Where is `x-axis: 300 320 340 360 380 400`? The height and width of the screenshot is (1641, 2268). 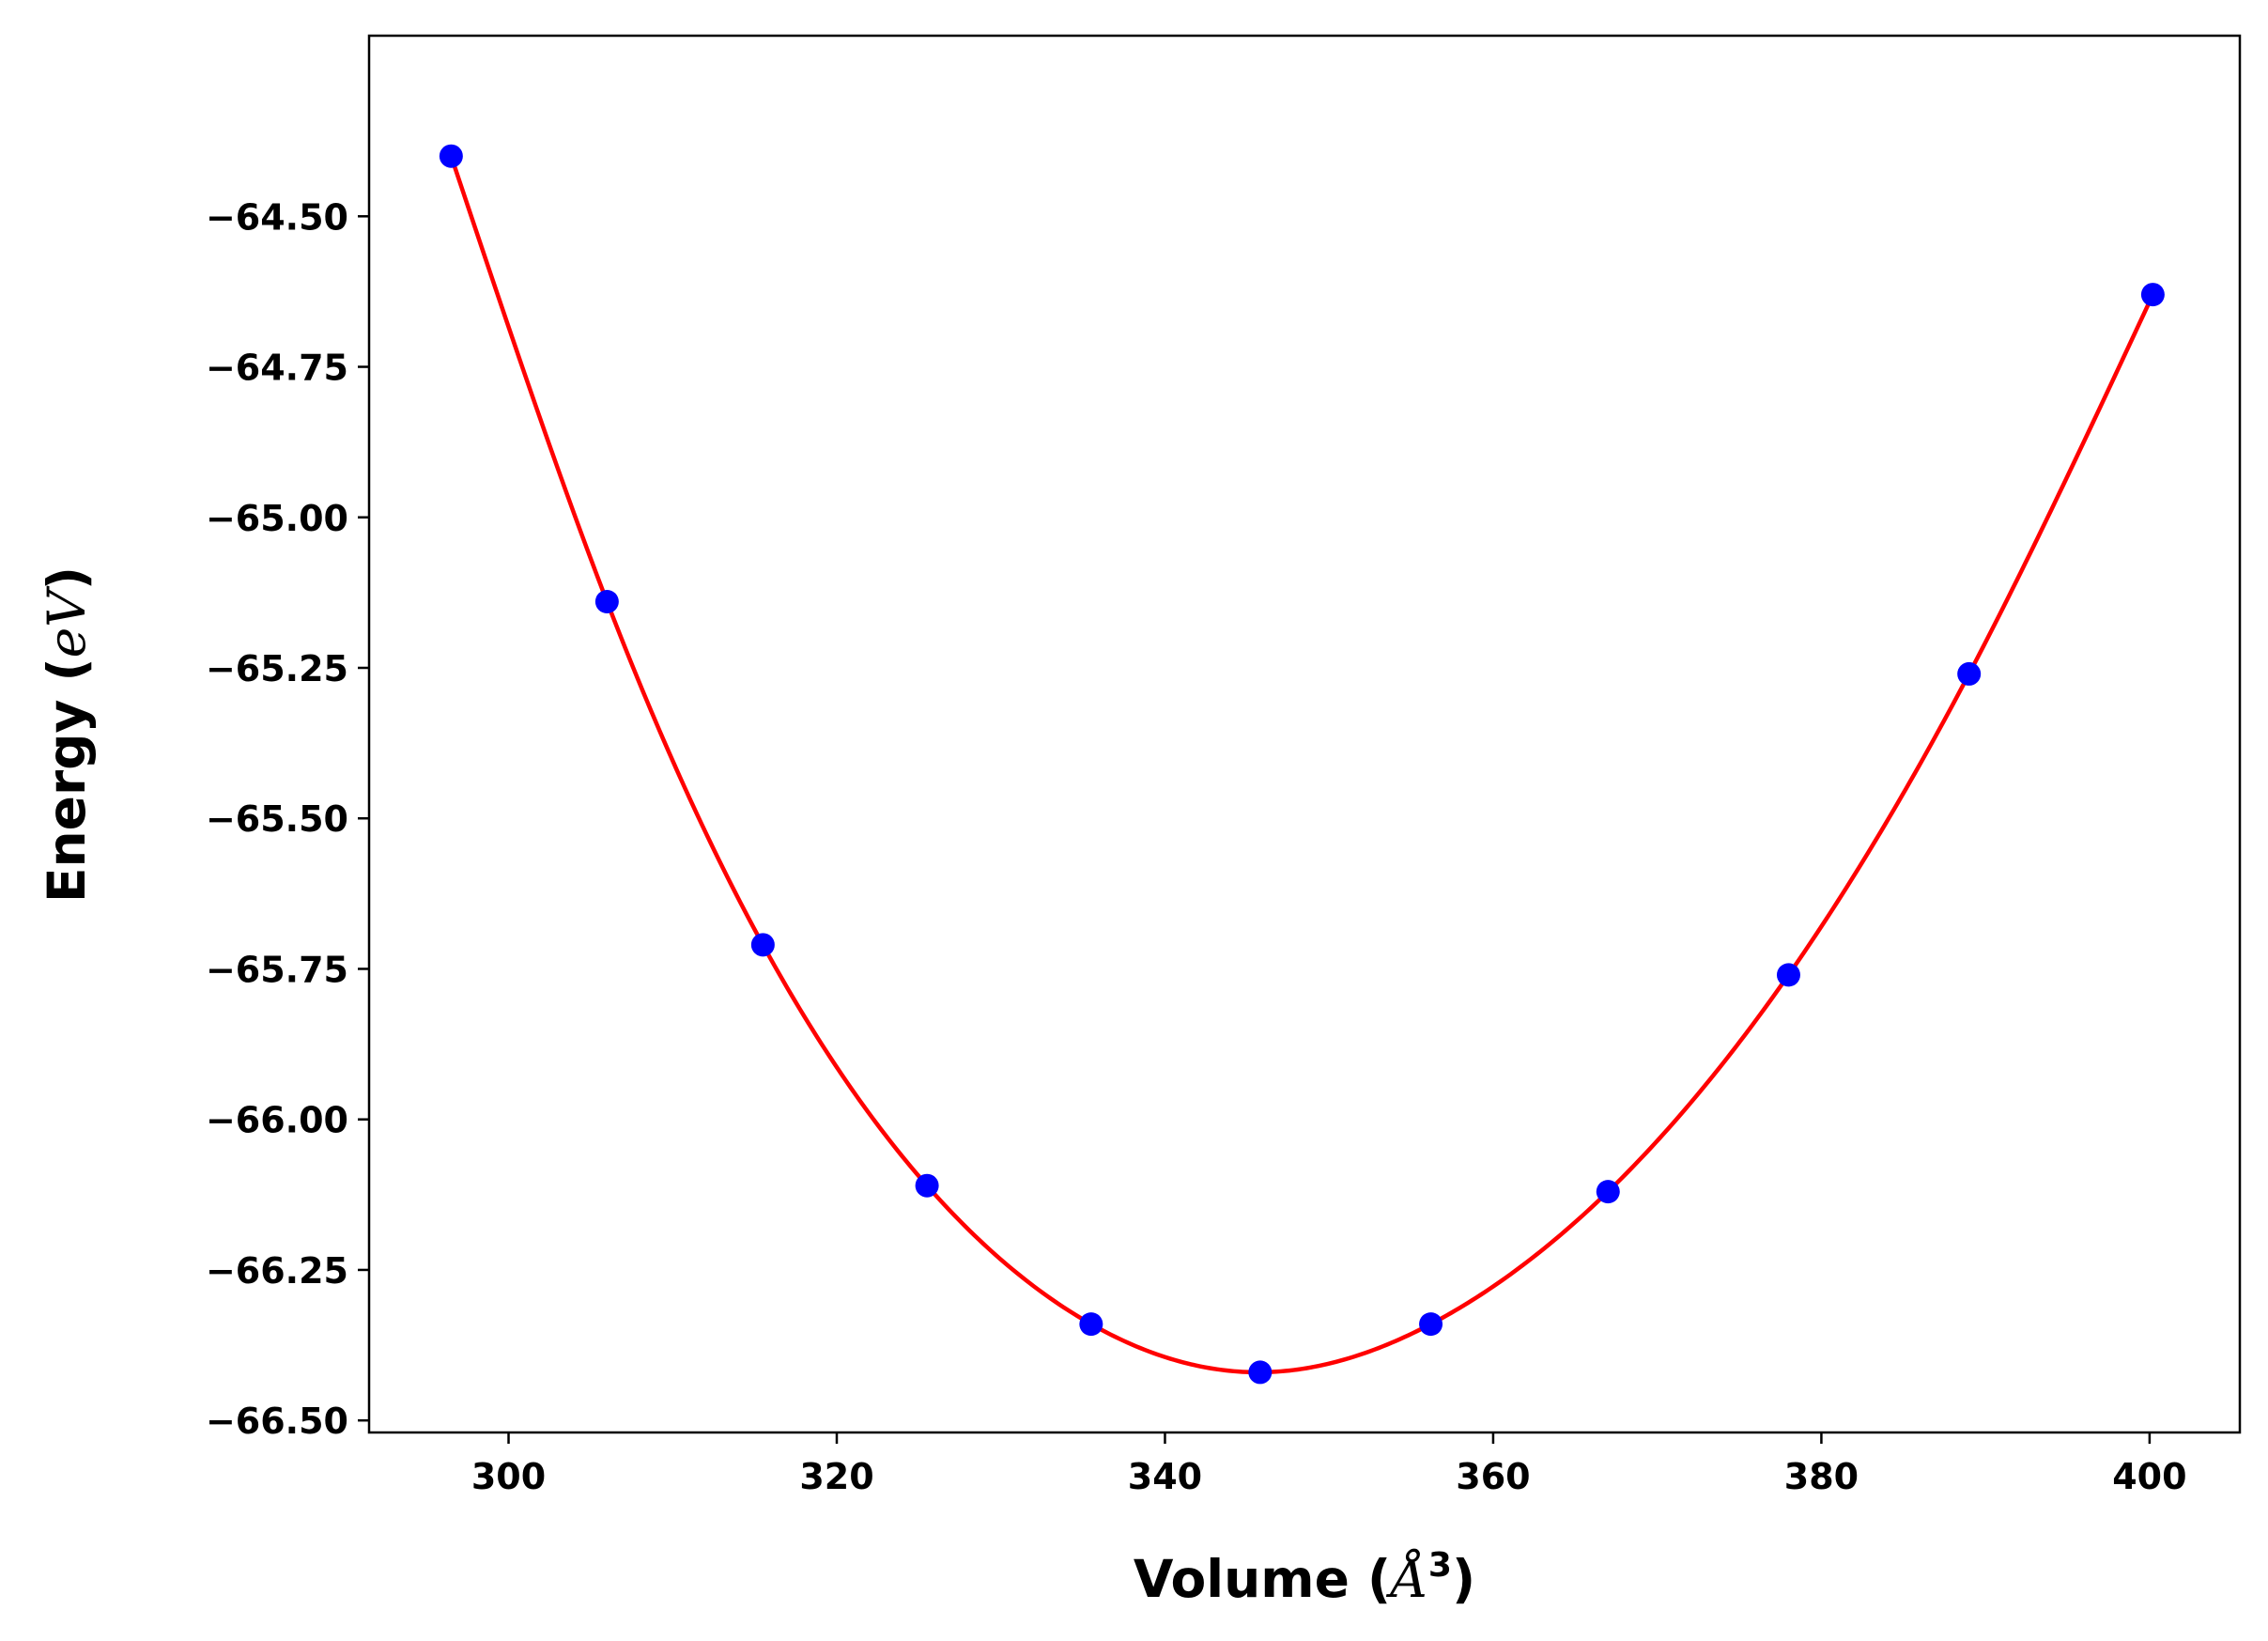 x-axis: 300 320 340 360 380 400 is located at coordinates (1329, 1464).